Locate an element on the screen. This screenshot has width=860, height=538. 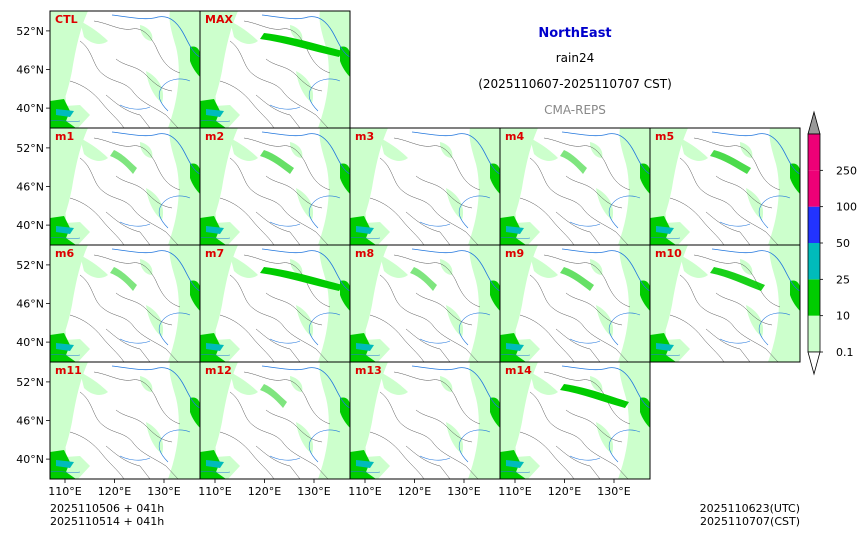
panel-label: m11 is located at coordinates (68, 370).